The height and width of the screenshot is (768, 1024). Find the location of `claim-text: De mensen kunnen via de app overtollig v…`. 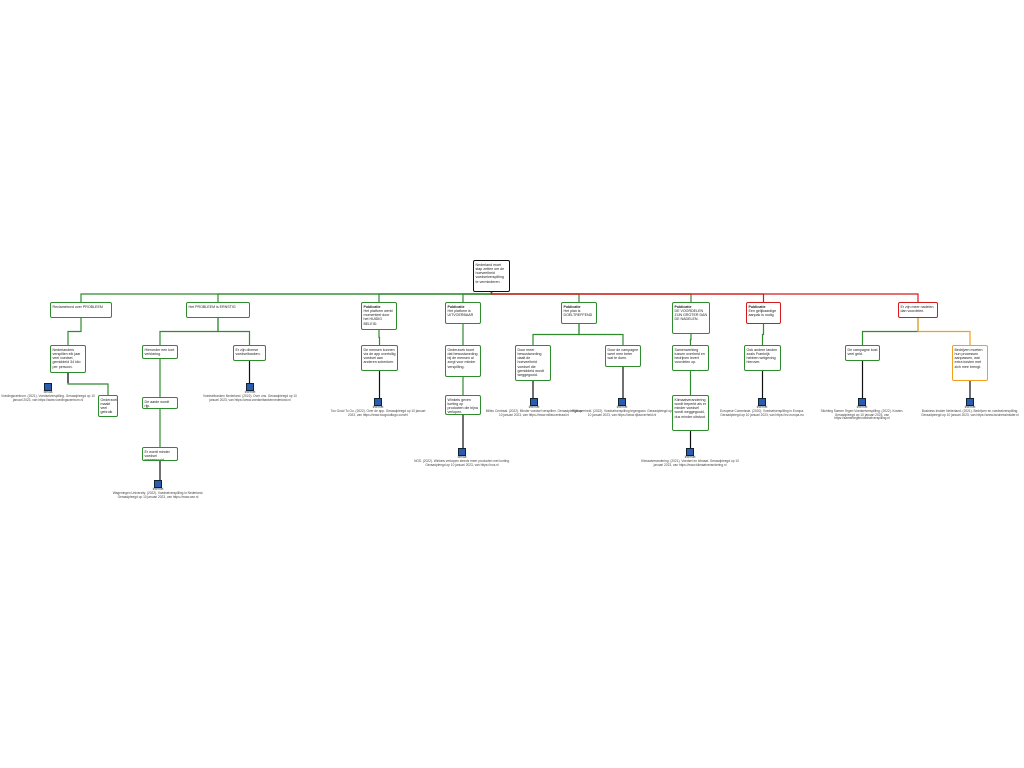

claim-text: De mensen kunnen via de app overtollig v… is located at coordinates (379, 356).